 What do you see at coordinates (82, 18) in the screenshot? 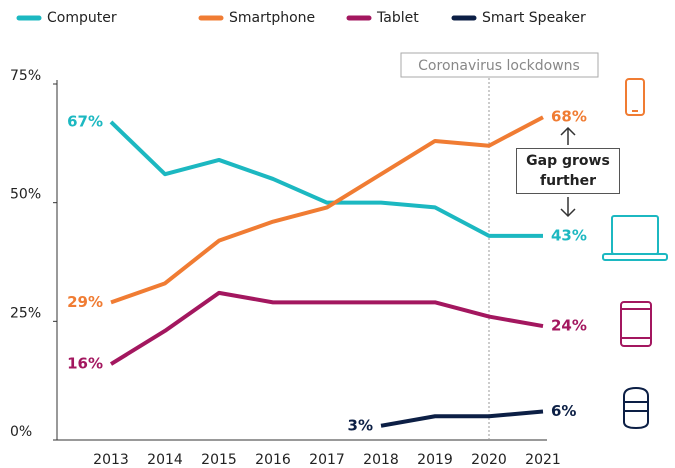
I see `legend-label: Computer` at bounding box center [82, 18].